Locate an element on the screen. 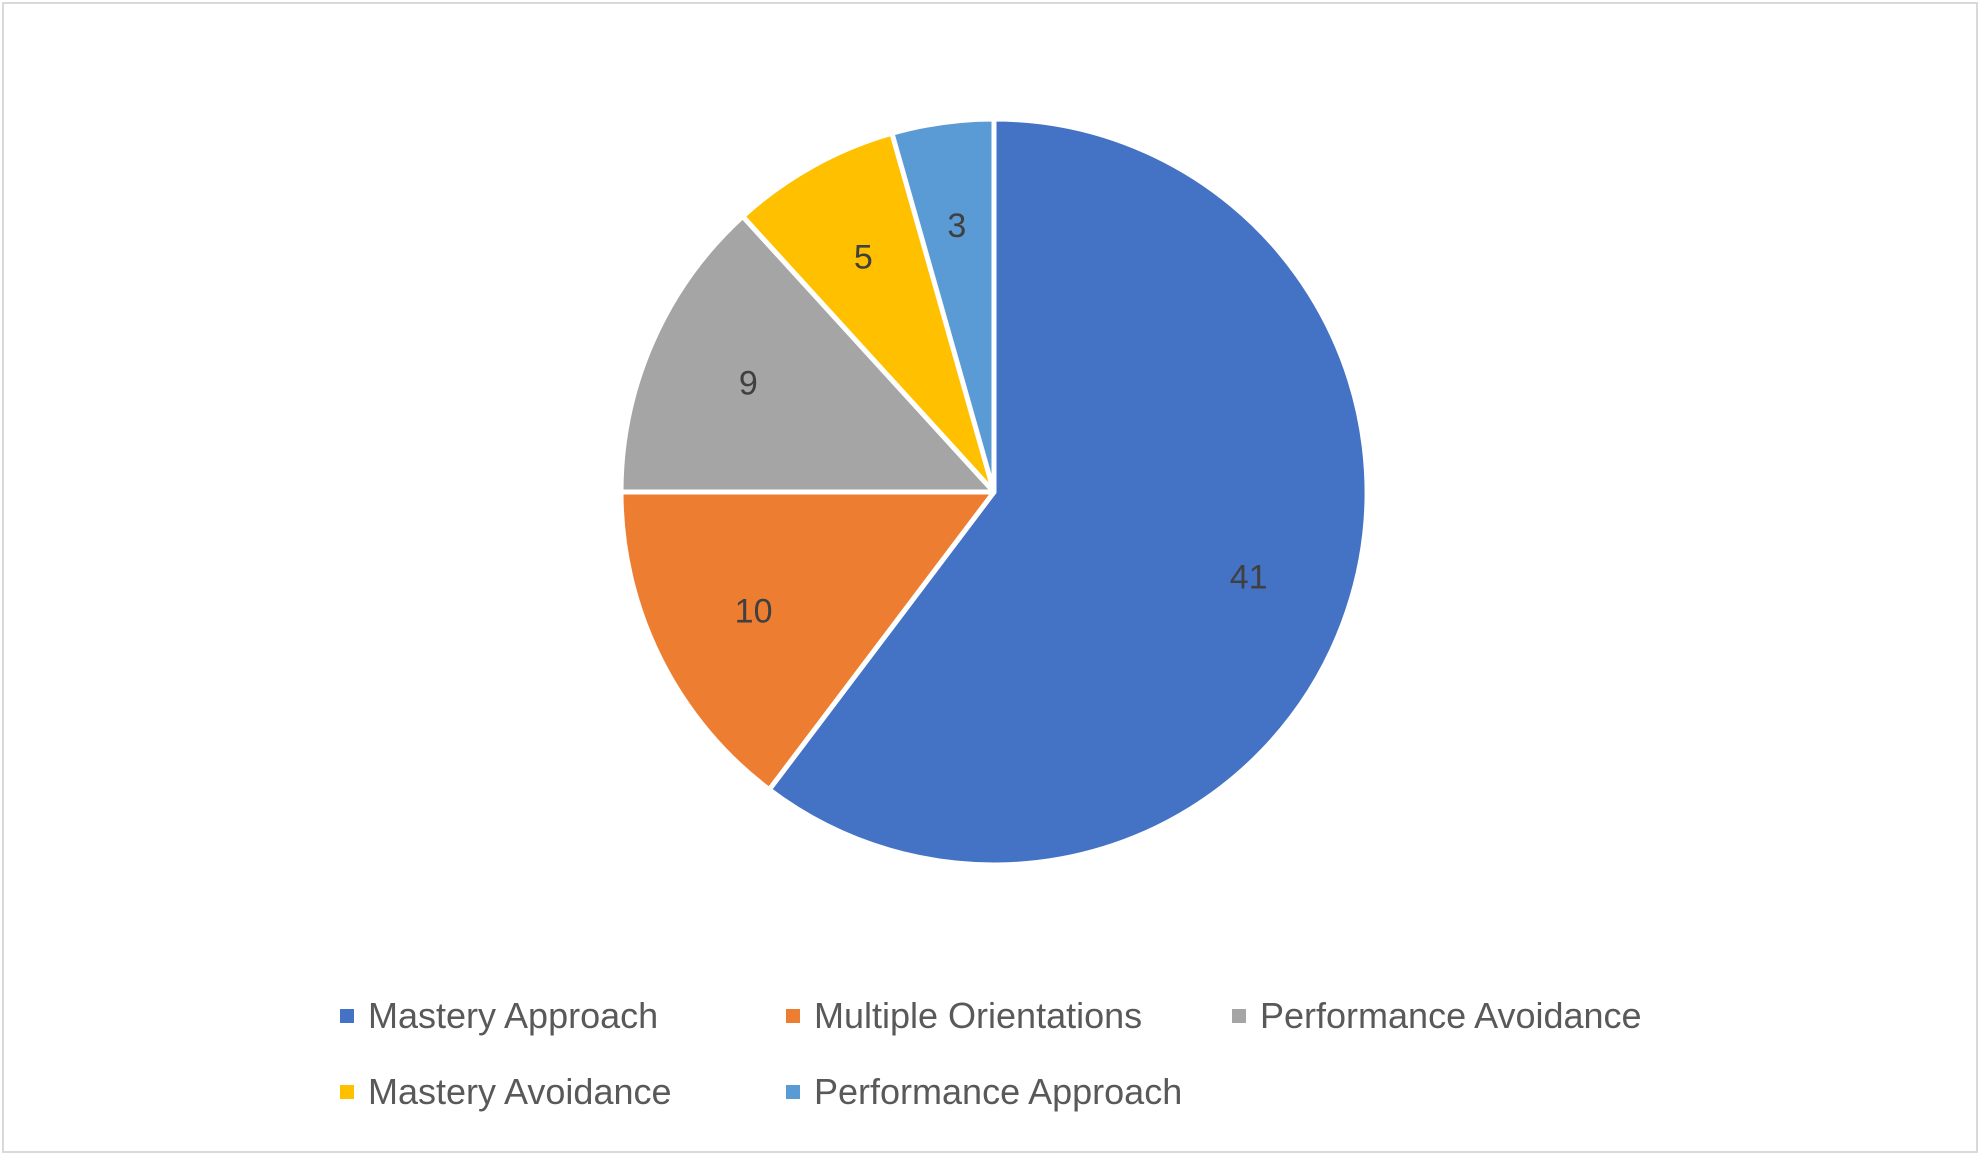 Image resolution: width=1982 pixels, height=1157 pixels. legend-swatch-performance-approach is located at coordinates (793, 1092).